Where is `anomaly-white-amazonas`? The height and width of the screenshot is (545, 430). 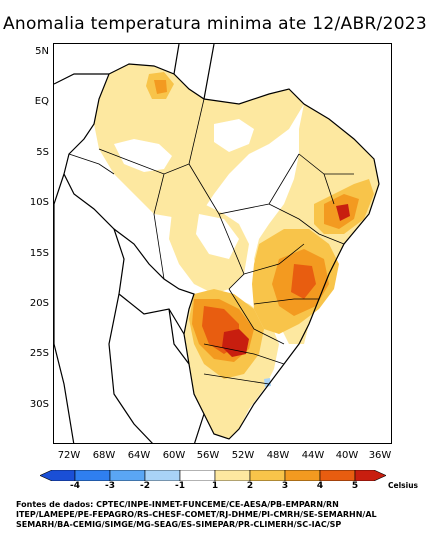 anomaly-white-amazonas is located at coordinates (143, 155).